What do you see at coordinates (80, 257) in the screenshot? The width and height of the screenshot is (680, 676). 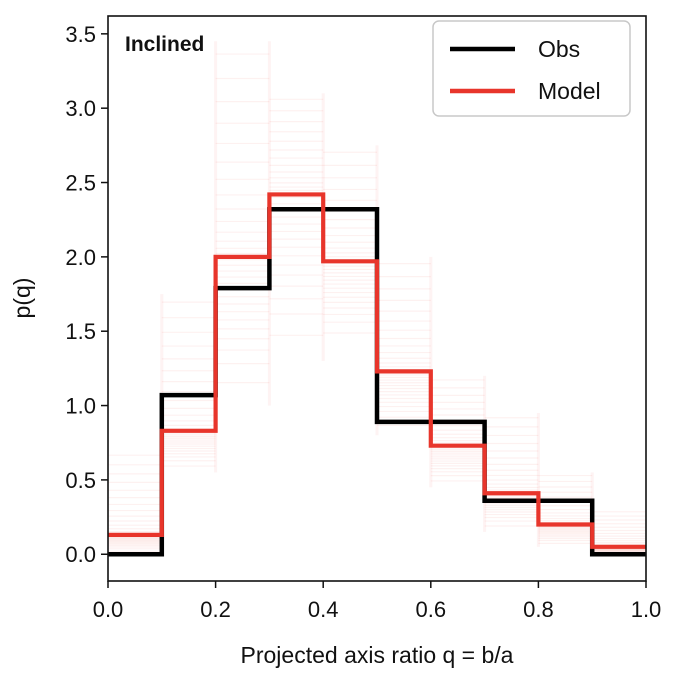 I see `y-tick-label: 2.0` at bounding box center [80, 257].